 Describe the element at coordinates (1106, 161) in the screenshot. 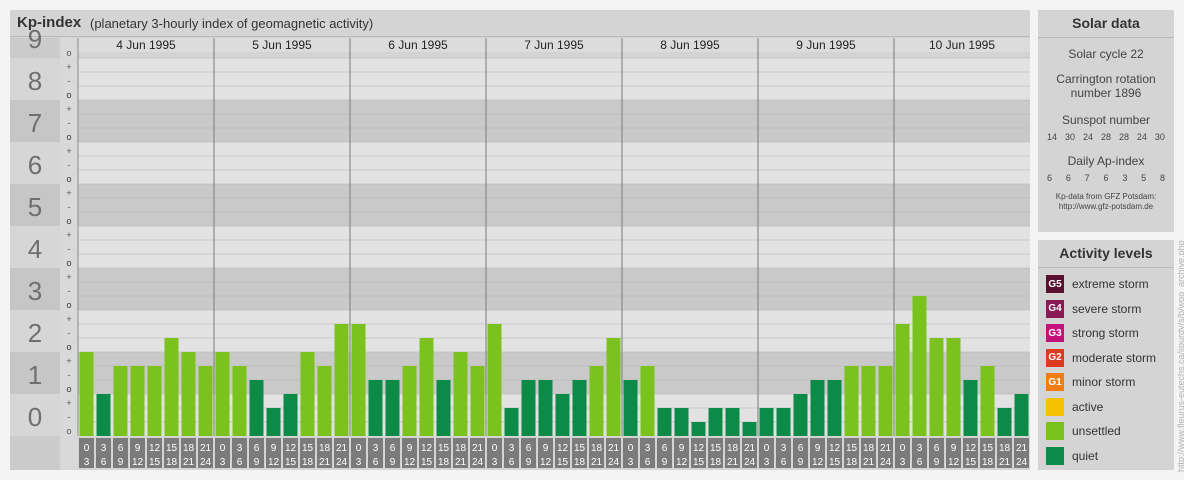

I see `ap-title: Daily Ap-index` at that location.